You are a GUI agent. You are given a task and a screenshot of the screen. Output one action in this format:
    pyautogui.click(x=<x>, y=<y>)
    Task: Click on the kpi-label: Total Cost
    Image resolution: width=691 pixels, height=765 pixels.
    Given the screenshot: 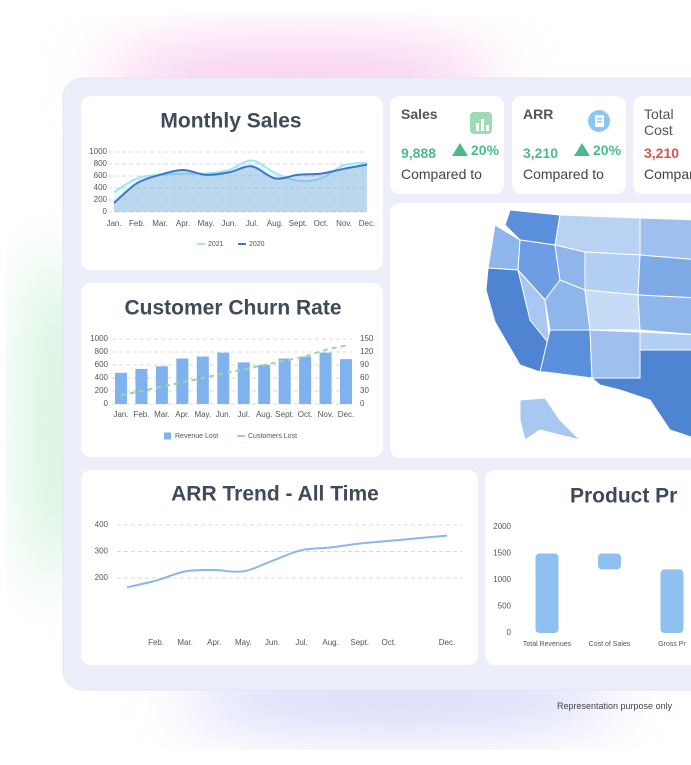 What is the action you would take?
    pyautogui.click(x=659, y=122)
    